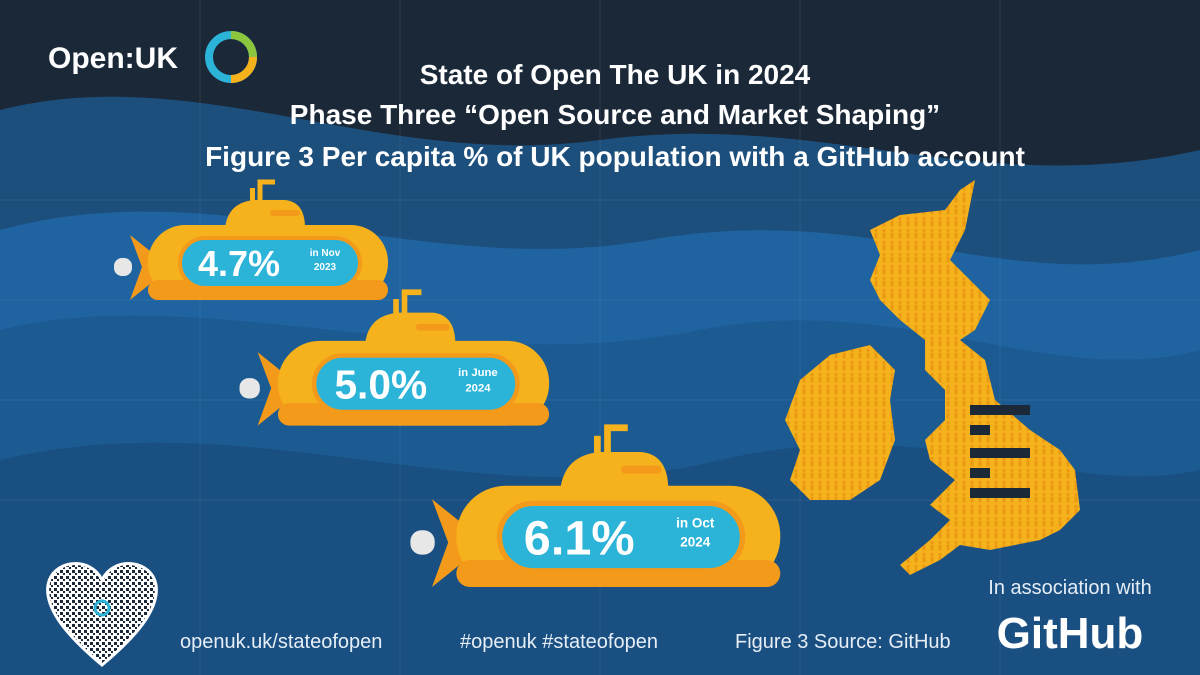 Image resolution: width=1200 pixels, height=675 pixels. I want to click on submarine: 5.0% in June 2024, so click(394, 357).